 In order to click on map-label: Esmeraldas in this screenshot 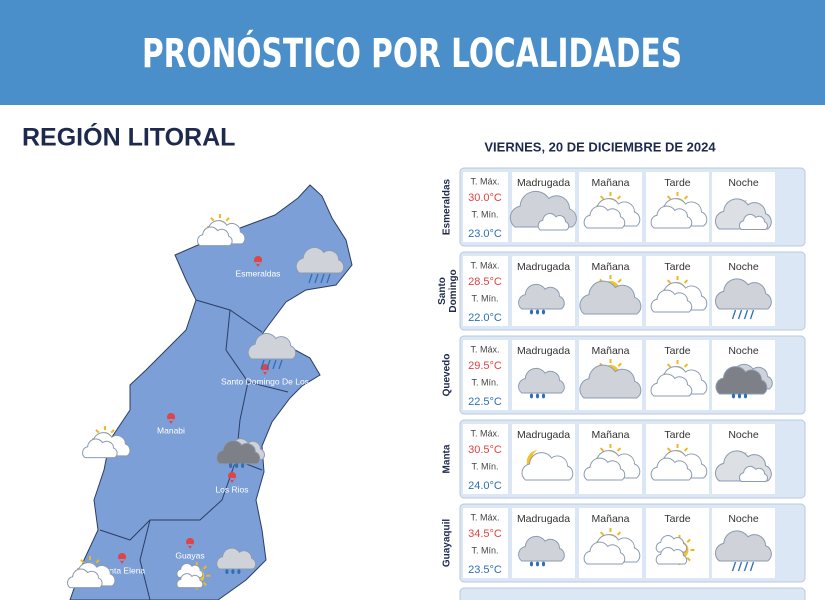, I will do `click(258, 273)`.